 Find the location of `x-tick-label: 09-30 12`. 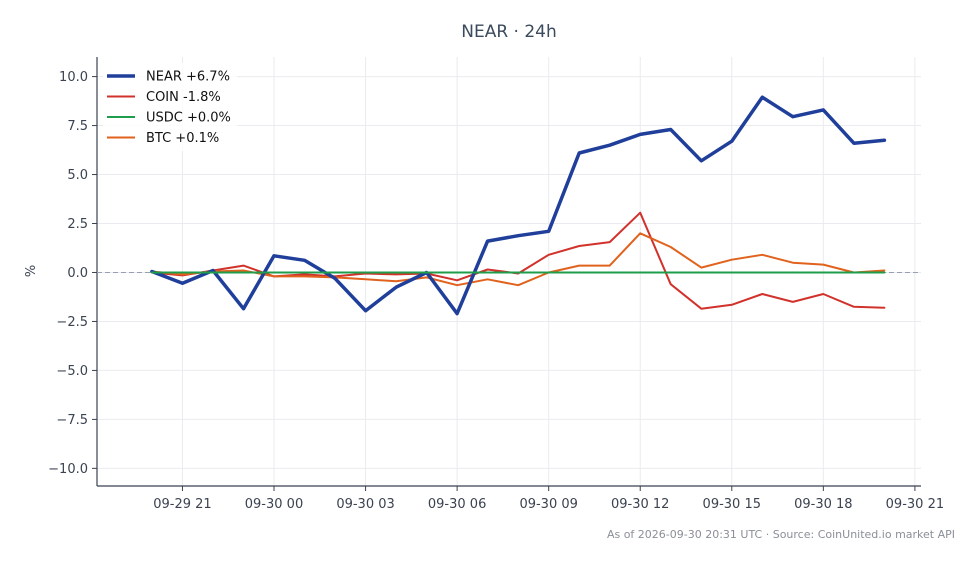

x-tick-label: 09-30 12 is located at coordinates (640, 504).